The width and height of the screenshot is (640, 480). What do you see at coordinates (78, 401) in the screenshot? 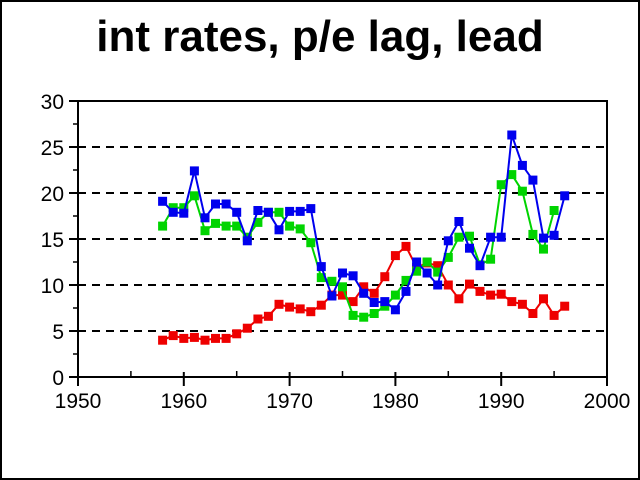
I see `x-tick-label: 1950` at bounding box center [78, 401].